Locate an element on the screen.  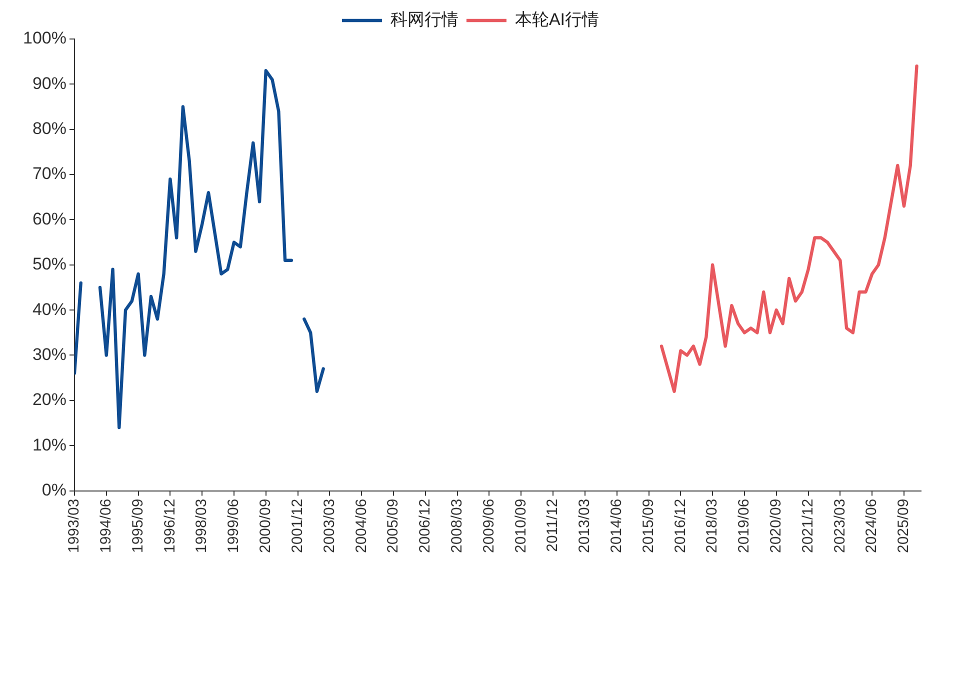
y-tick-label: 40% is located at coordinates (49, 309).